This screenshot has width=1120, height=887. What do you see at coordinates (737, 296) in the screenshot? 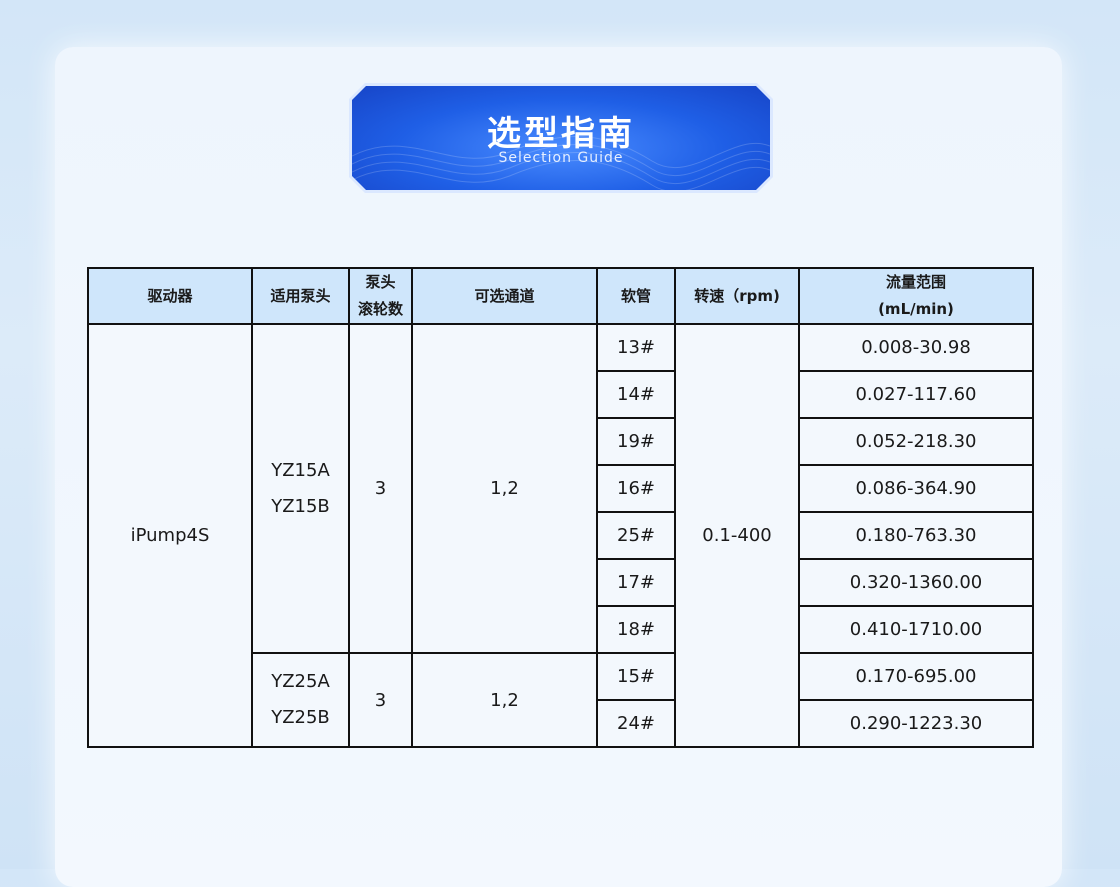
I see `header-speed: 转速（rpm)` at bounding box center [737, 296].